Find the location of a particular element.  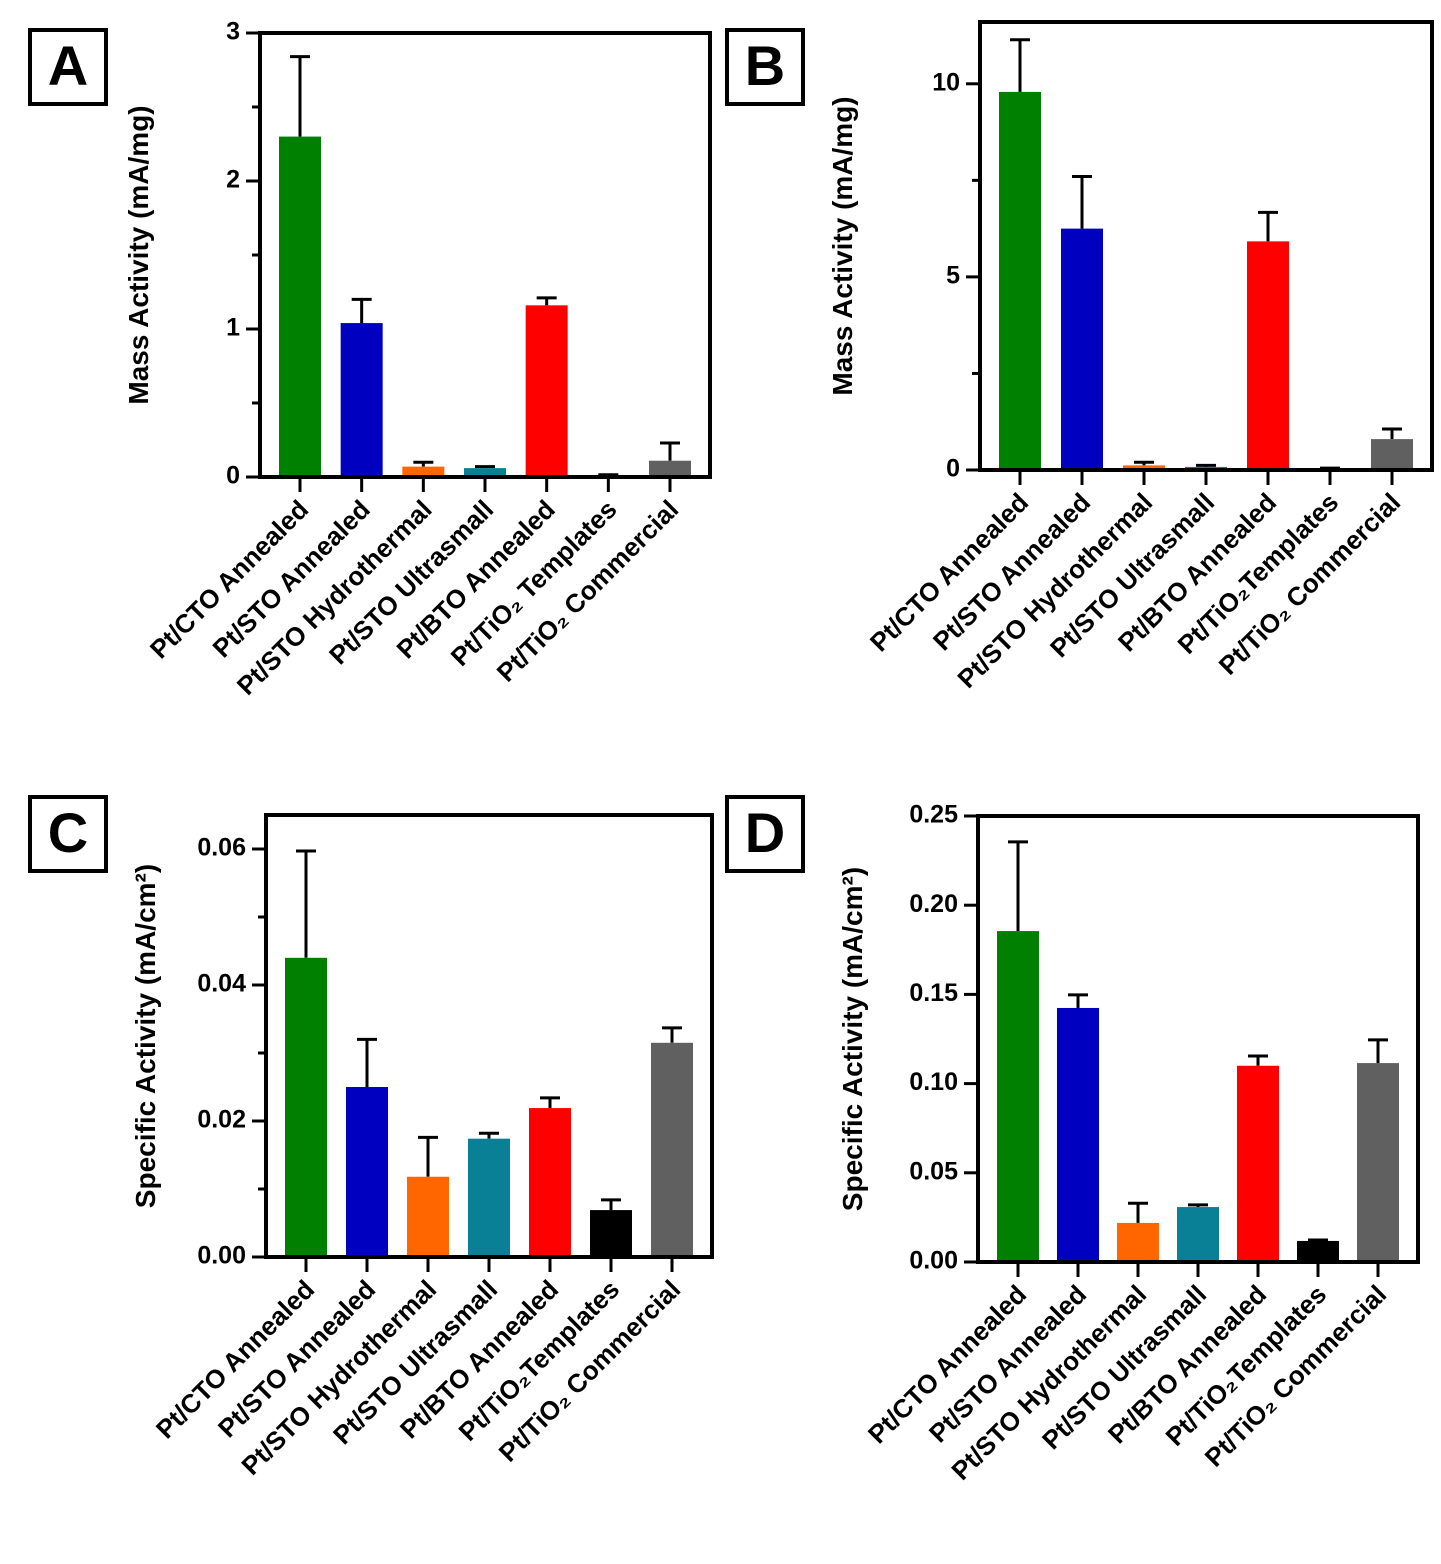

y-tick-label: 0.15 is located at coordinates (933, 993).